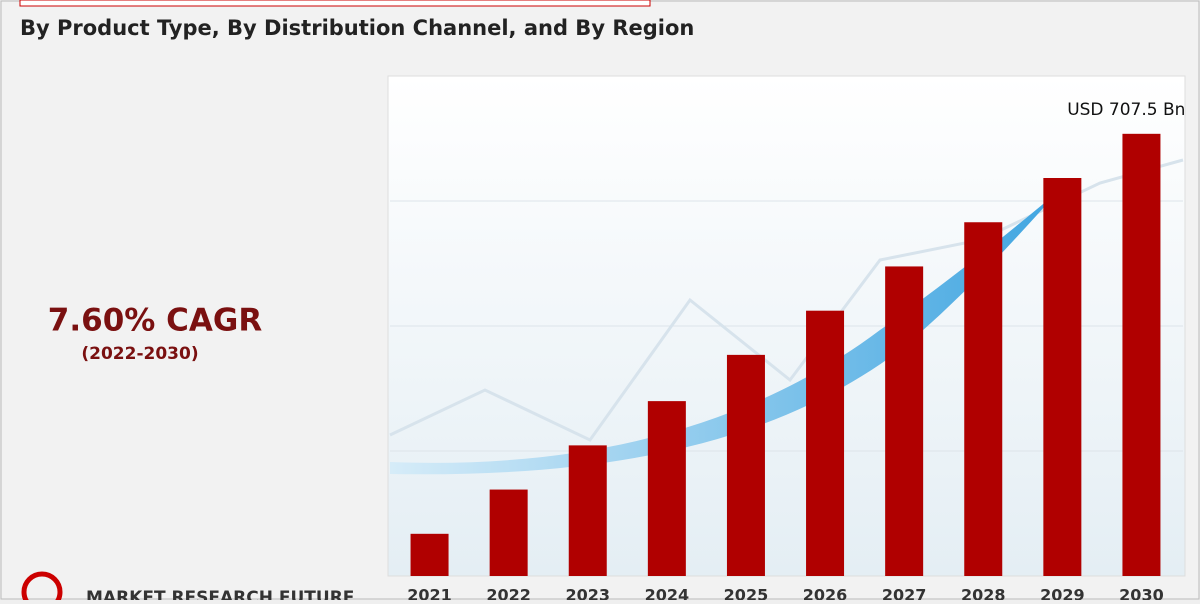  Describe the element at coordinates (825, 593) in the screenshot. I see `x-tick-label: 2026` at that location.